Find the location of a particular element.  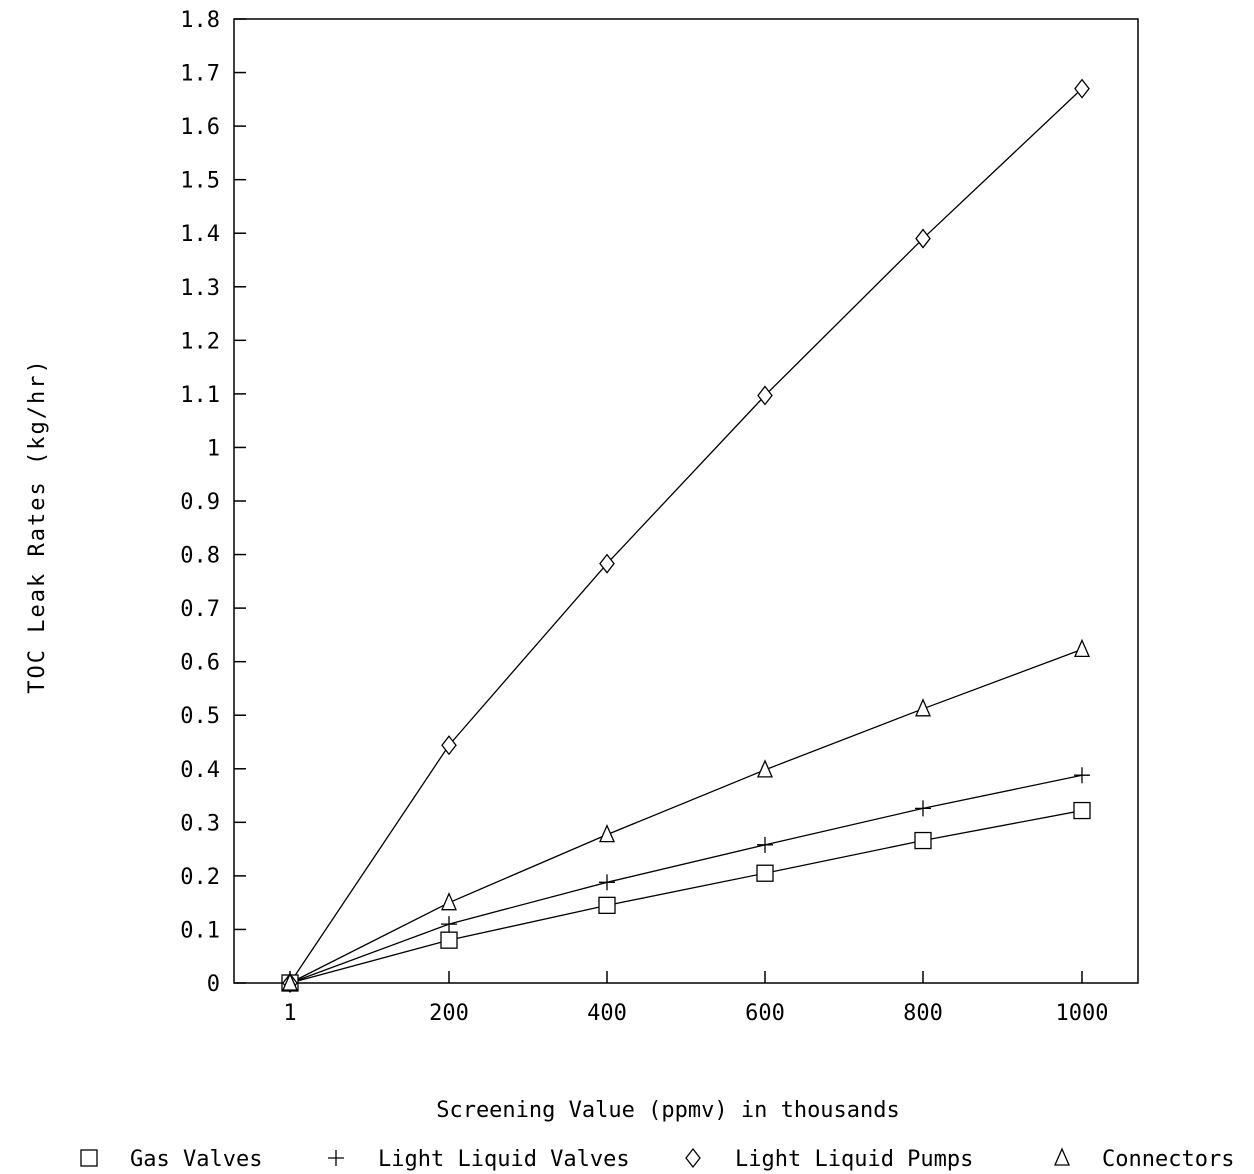

y-tick-label: 1.5 is located at coordinates (200, 181).